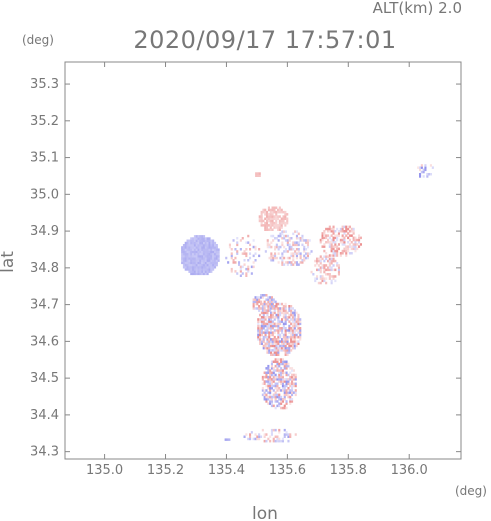  Describe the element at coordinates (417, 8) in the screenshot. I see `altitude-label: ALT(km) 2.0` at that location.